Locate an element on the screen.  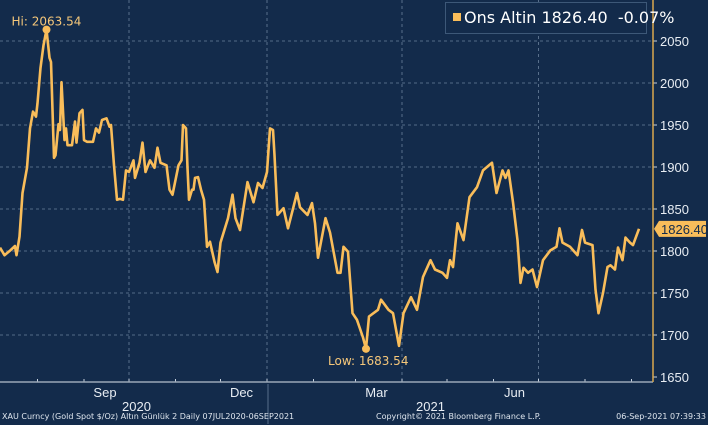
last-price-label: 1826.40 is located at coordinates (684, 229).